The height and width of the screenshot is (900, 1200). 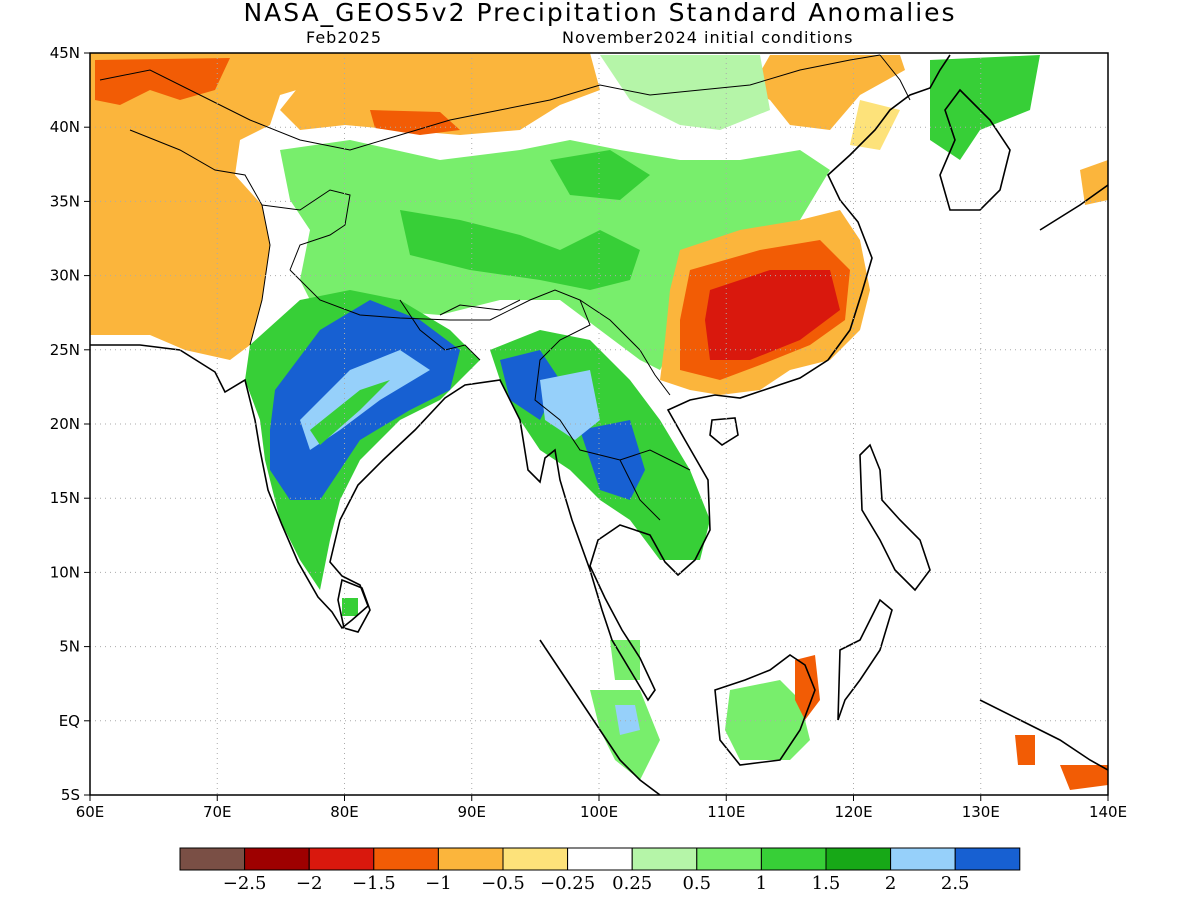 I want to click on very-wet-sumatra, so click(x=627, y=720).